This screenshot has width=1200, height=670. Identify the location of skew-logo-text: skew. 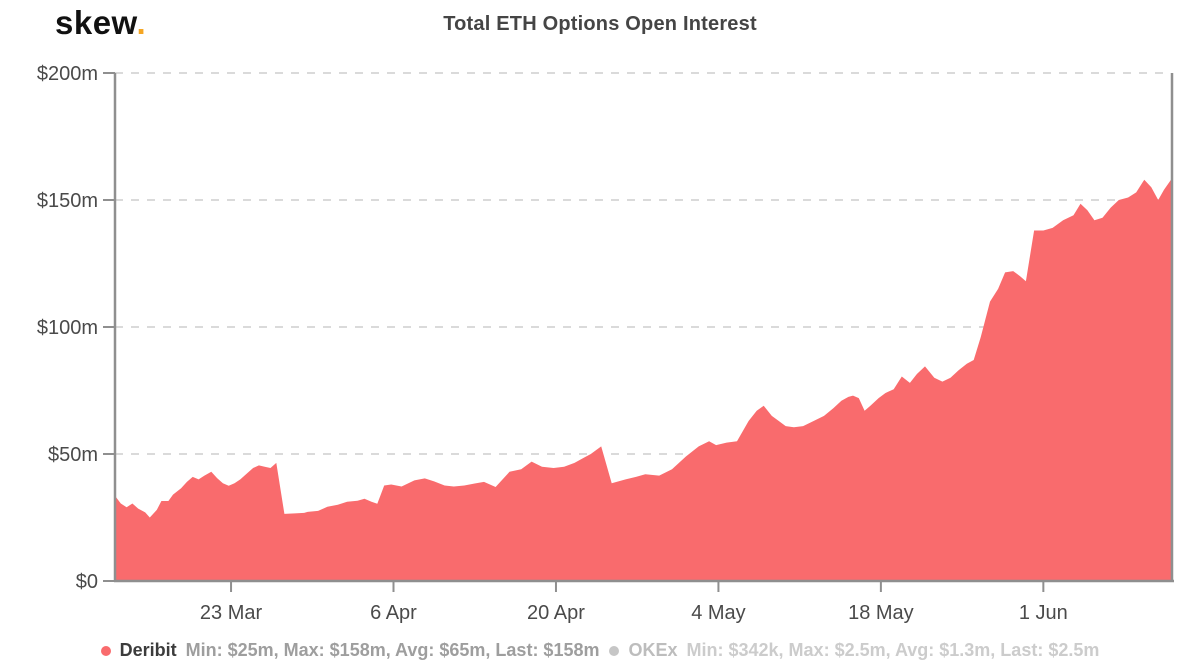
(96, 22).